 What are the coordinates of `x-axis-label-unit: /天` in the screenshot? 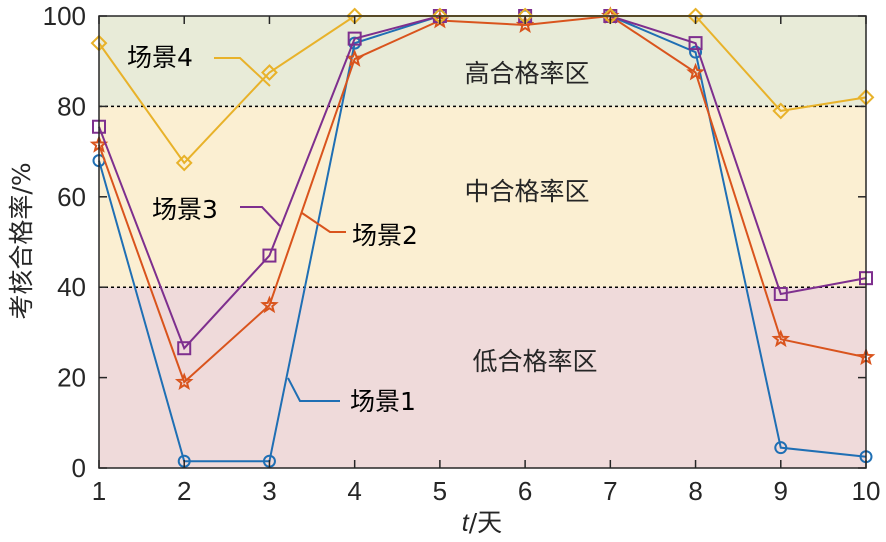 It's located at (485, 522).